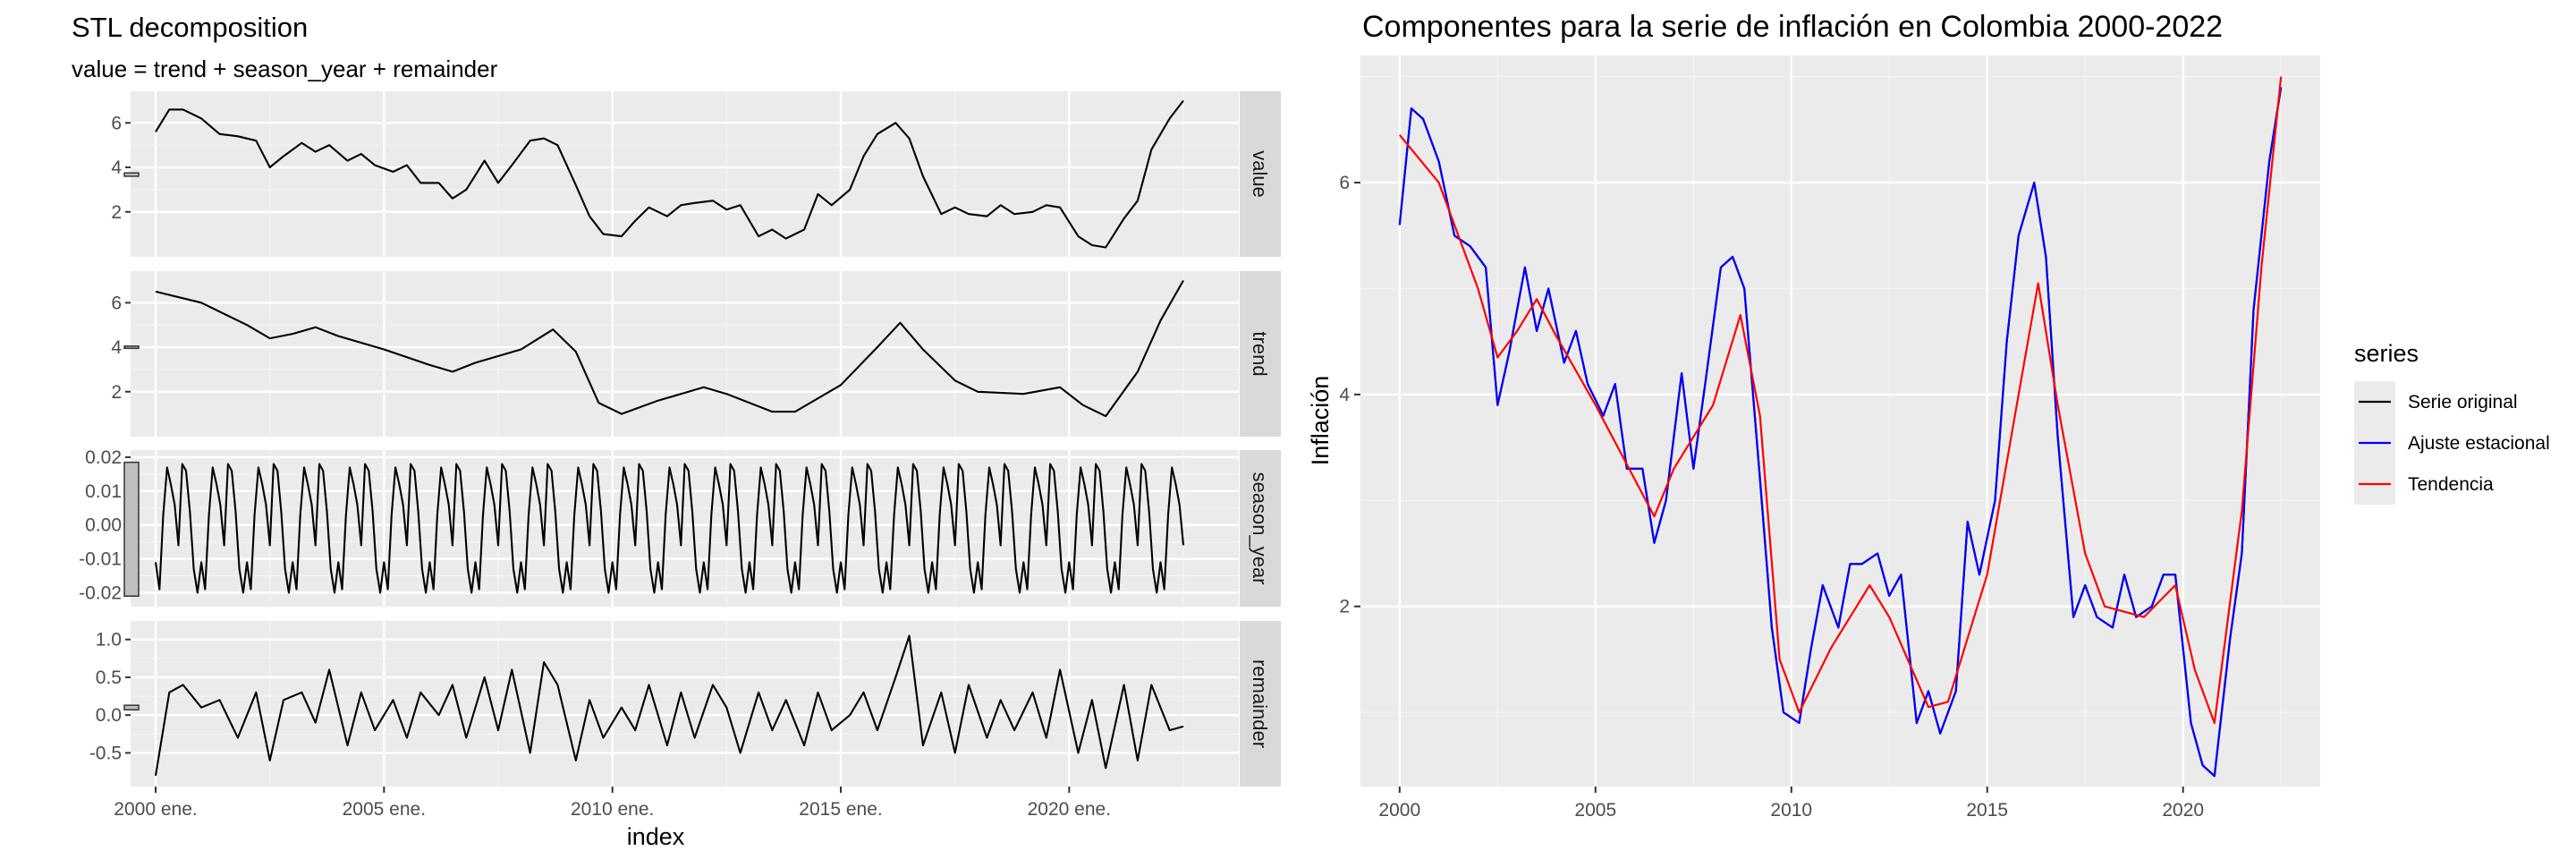 The image size is (2576, 859). I want to click on components-y-axis-title: Inflación, so click(1320, 421).